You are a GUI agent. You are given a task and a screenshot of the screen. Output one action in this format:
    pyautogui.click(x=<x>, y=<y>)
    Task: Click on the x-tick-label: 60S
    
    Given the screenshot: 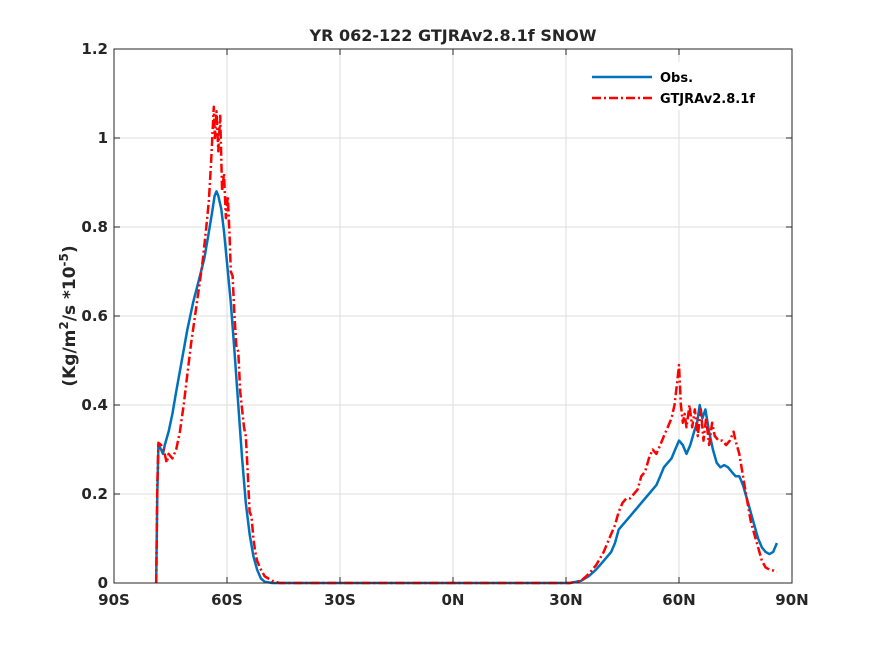 What is the action you would take?
    pyautogui.click(x=227, y=600)
    